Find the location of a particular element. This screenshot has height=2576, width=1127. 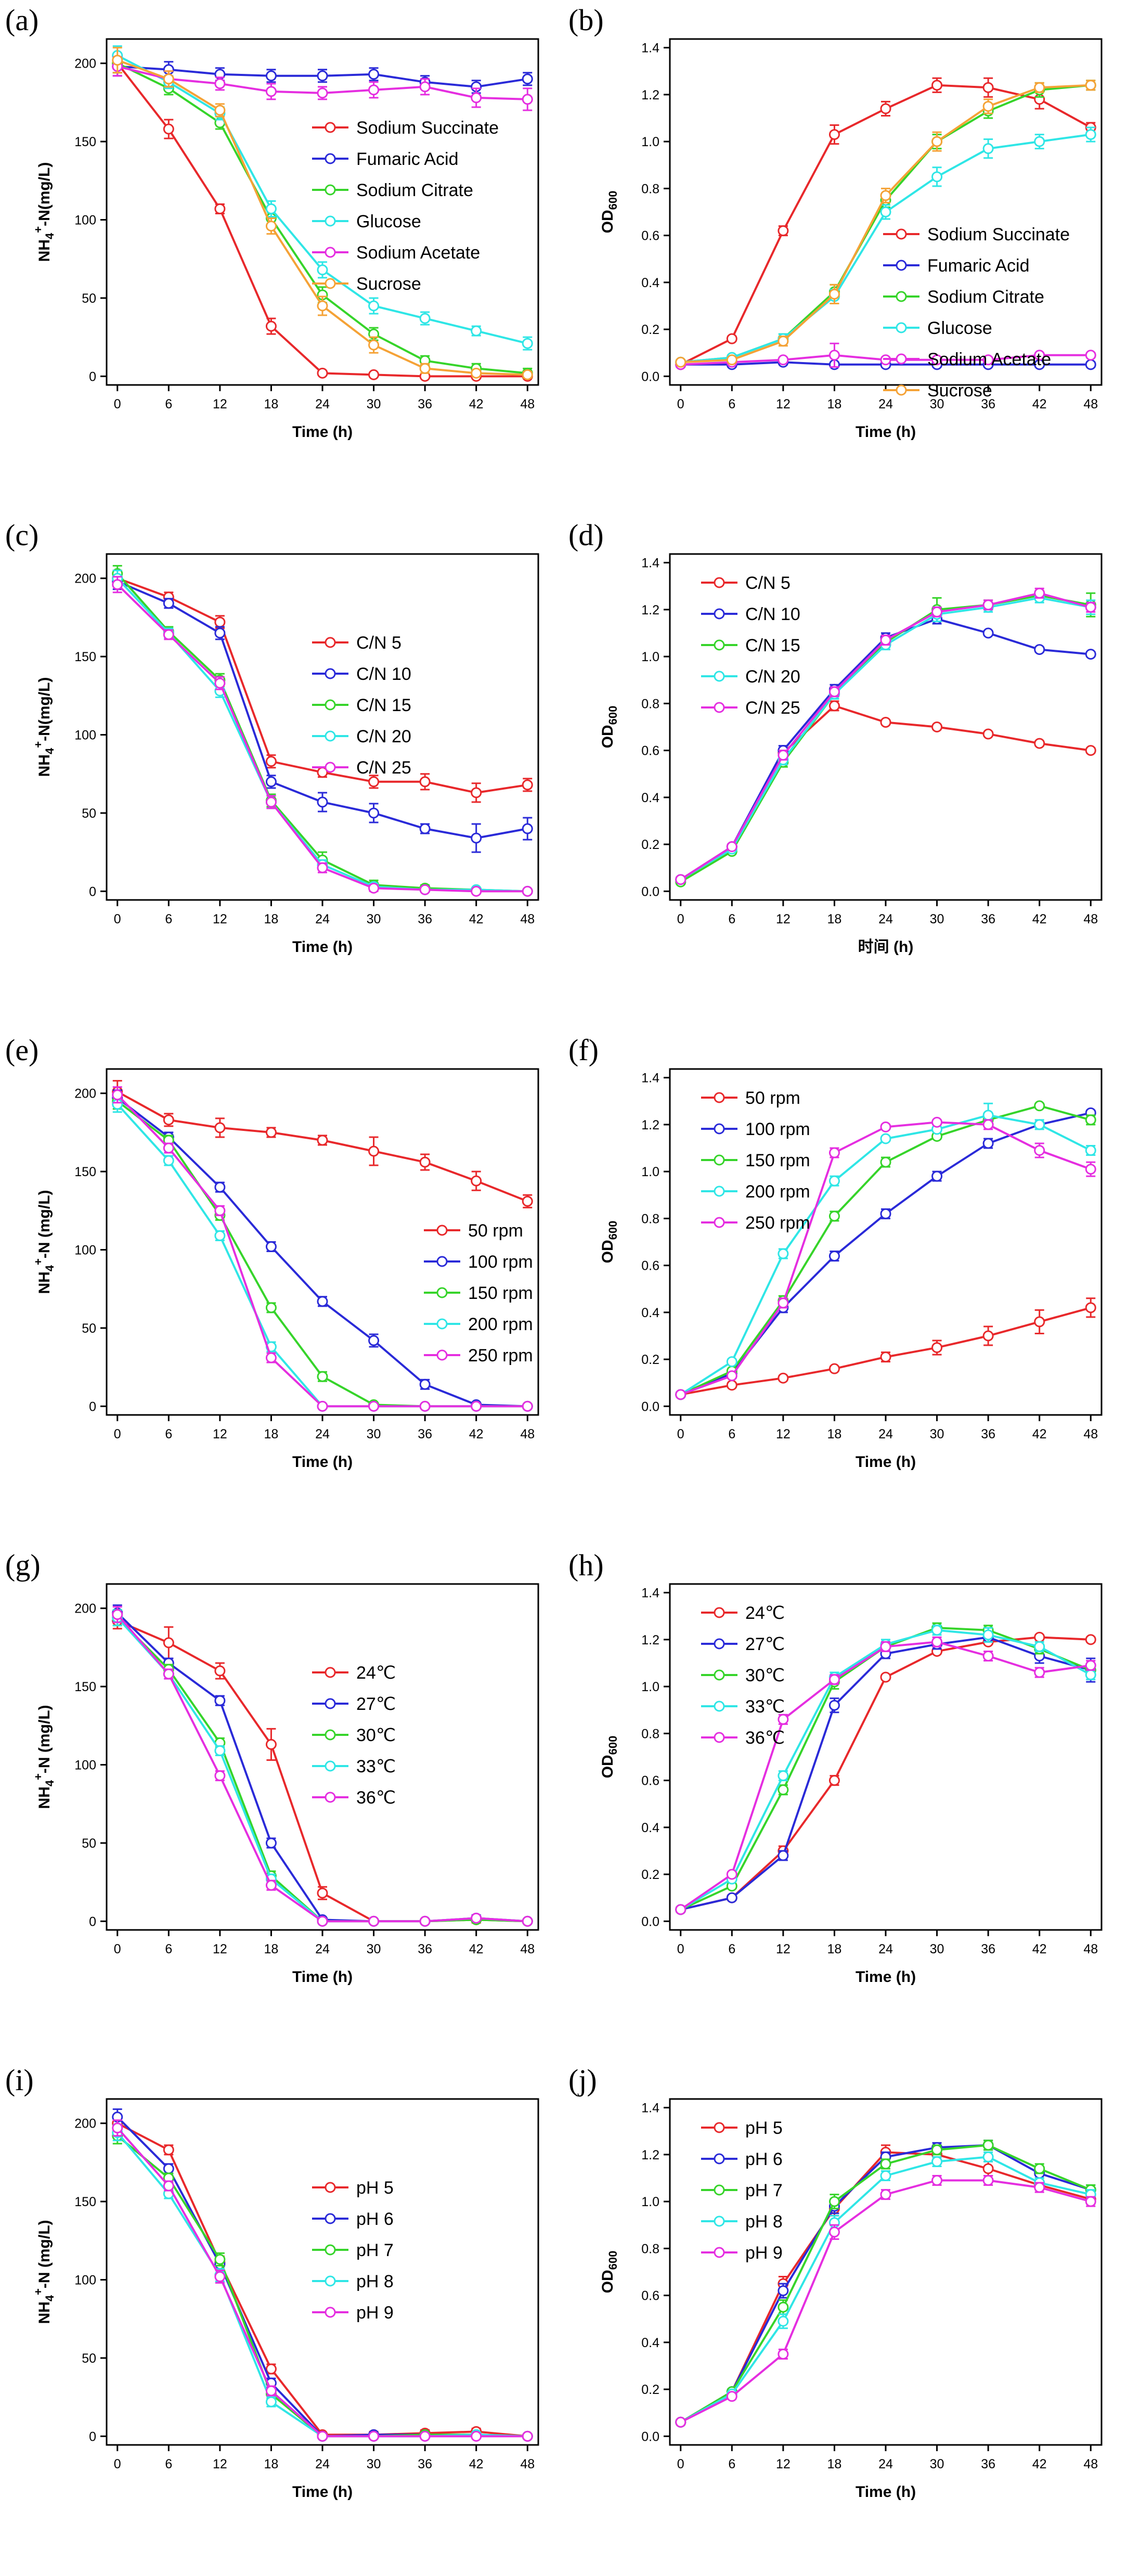

y-tick-label: 0.2 is located at coordinates (650, 330).